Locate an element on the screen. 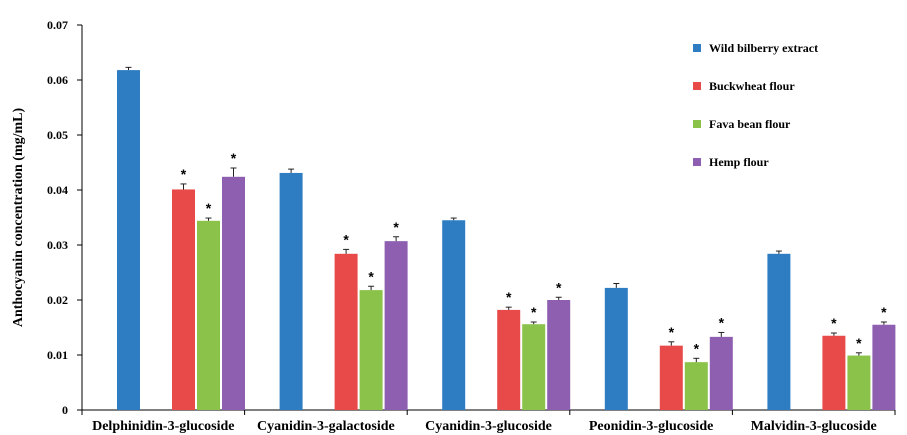 The image size is (907, 435). legend-label: Wild bilberry extract is located at coordinates (763, 48).